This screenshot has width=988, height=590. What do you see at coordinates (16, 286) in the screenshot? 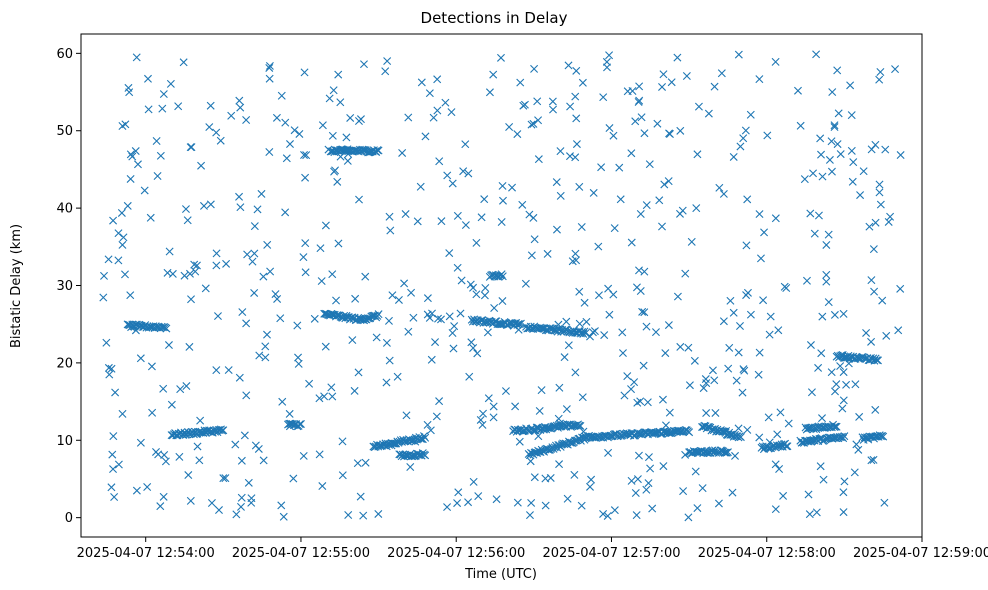
I see `y-axis-label: Bistatic Delay (km)` at bounding box center [16, 286].